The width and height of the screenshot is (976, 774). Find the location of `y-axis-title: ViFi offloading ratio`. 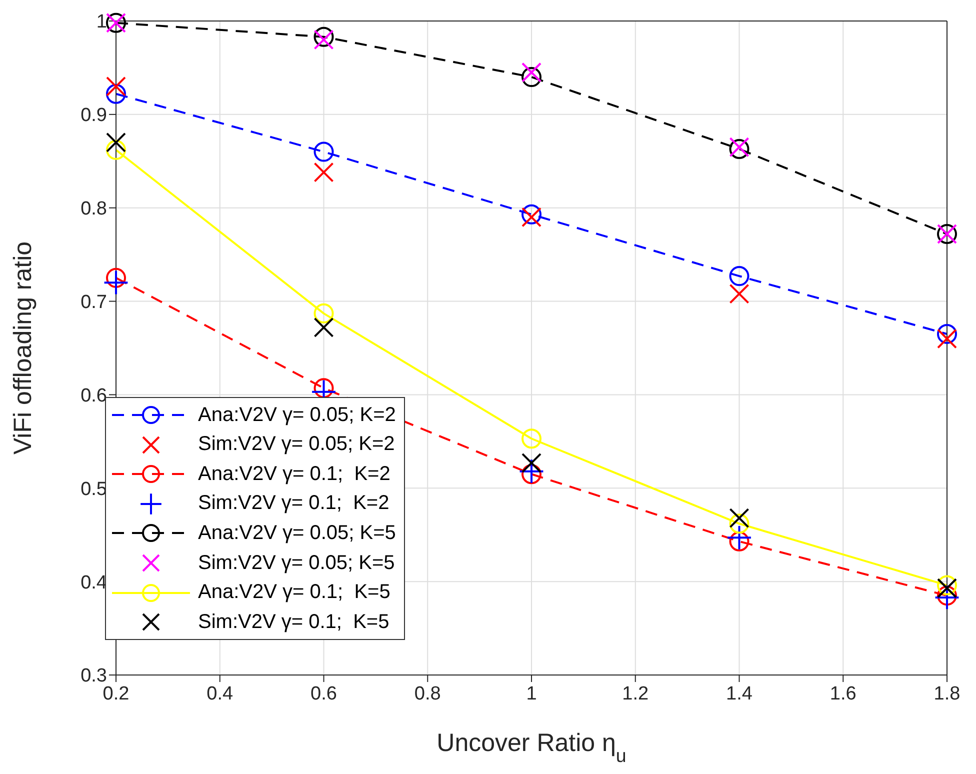

y-axis-title: ViFi offloading ratio is located at coordinates (22, 348).